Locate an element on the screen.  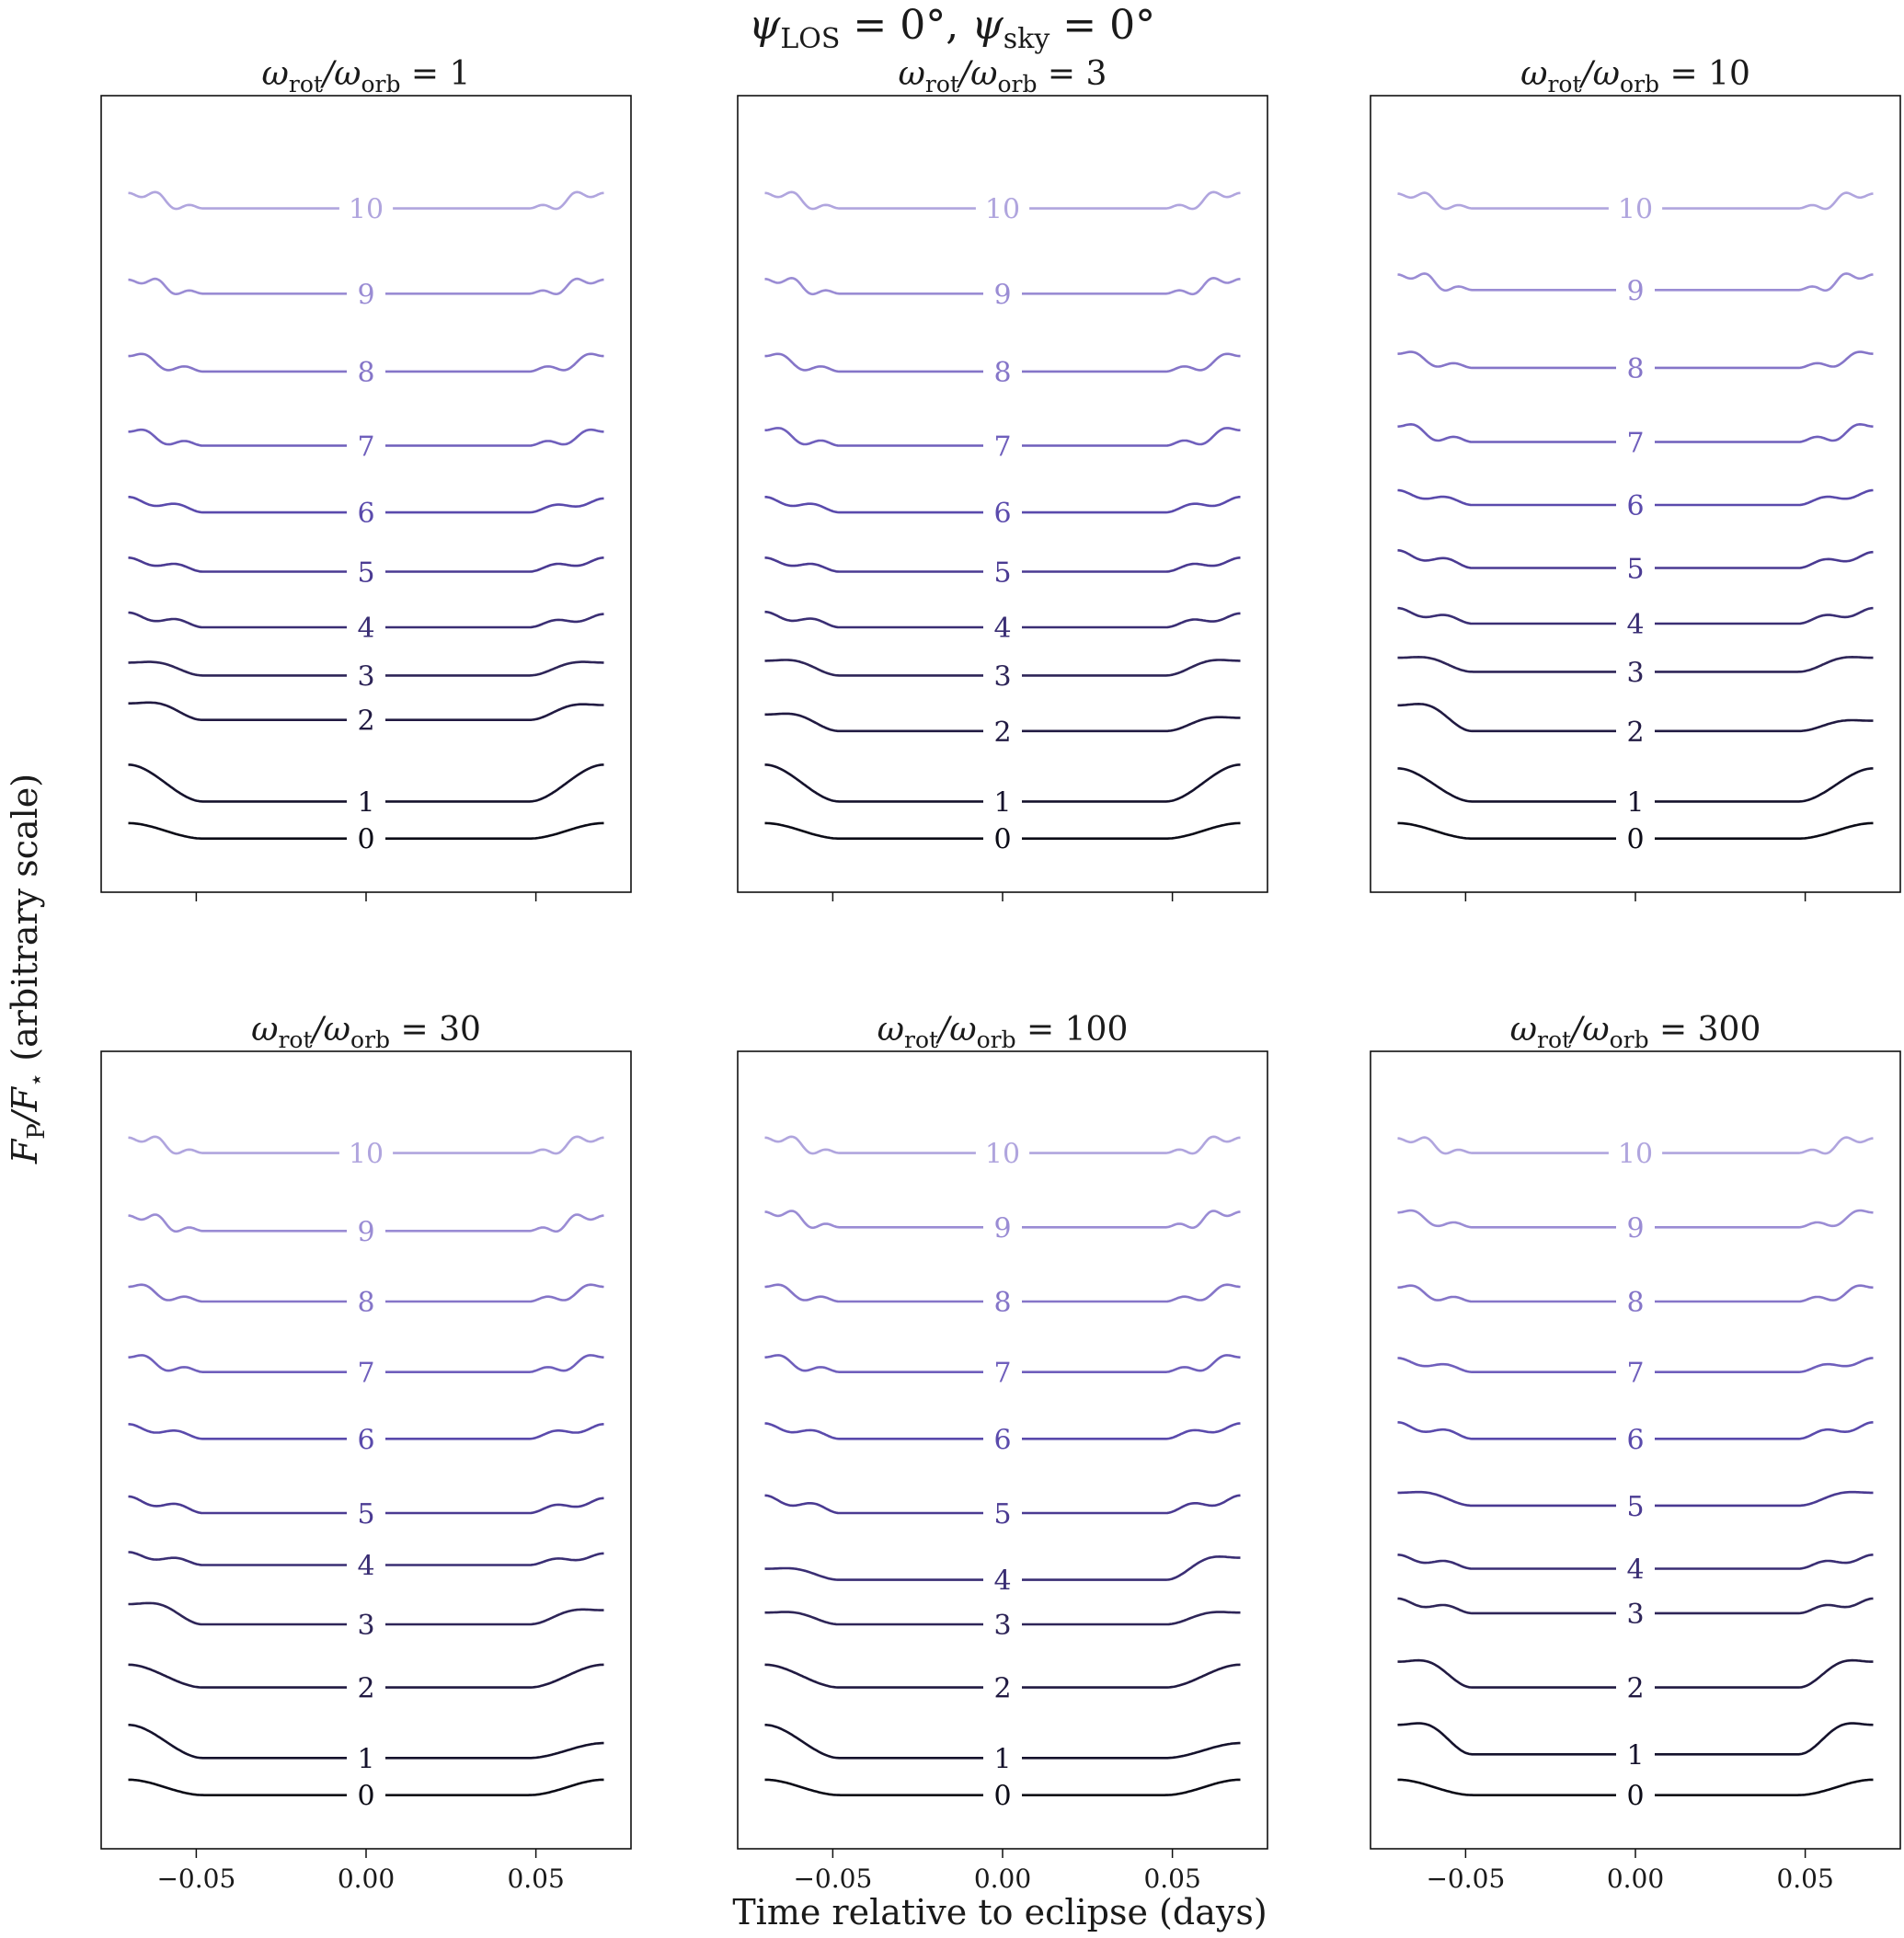
panel-4: ωrot/ωorb = 30 −0.05 0.00 0.05 0 1 2 3 4 5 6 7 8 9 10 is located at coordinates (366, 1452).